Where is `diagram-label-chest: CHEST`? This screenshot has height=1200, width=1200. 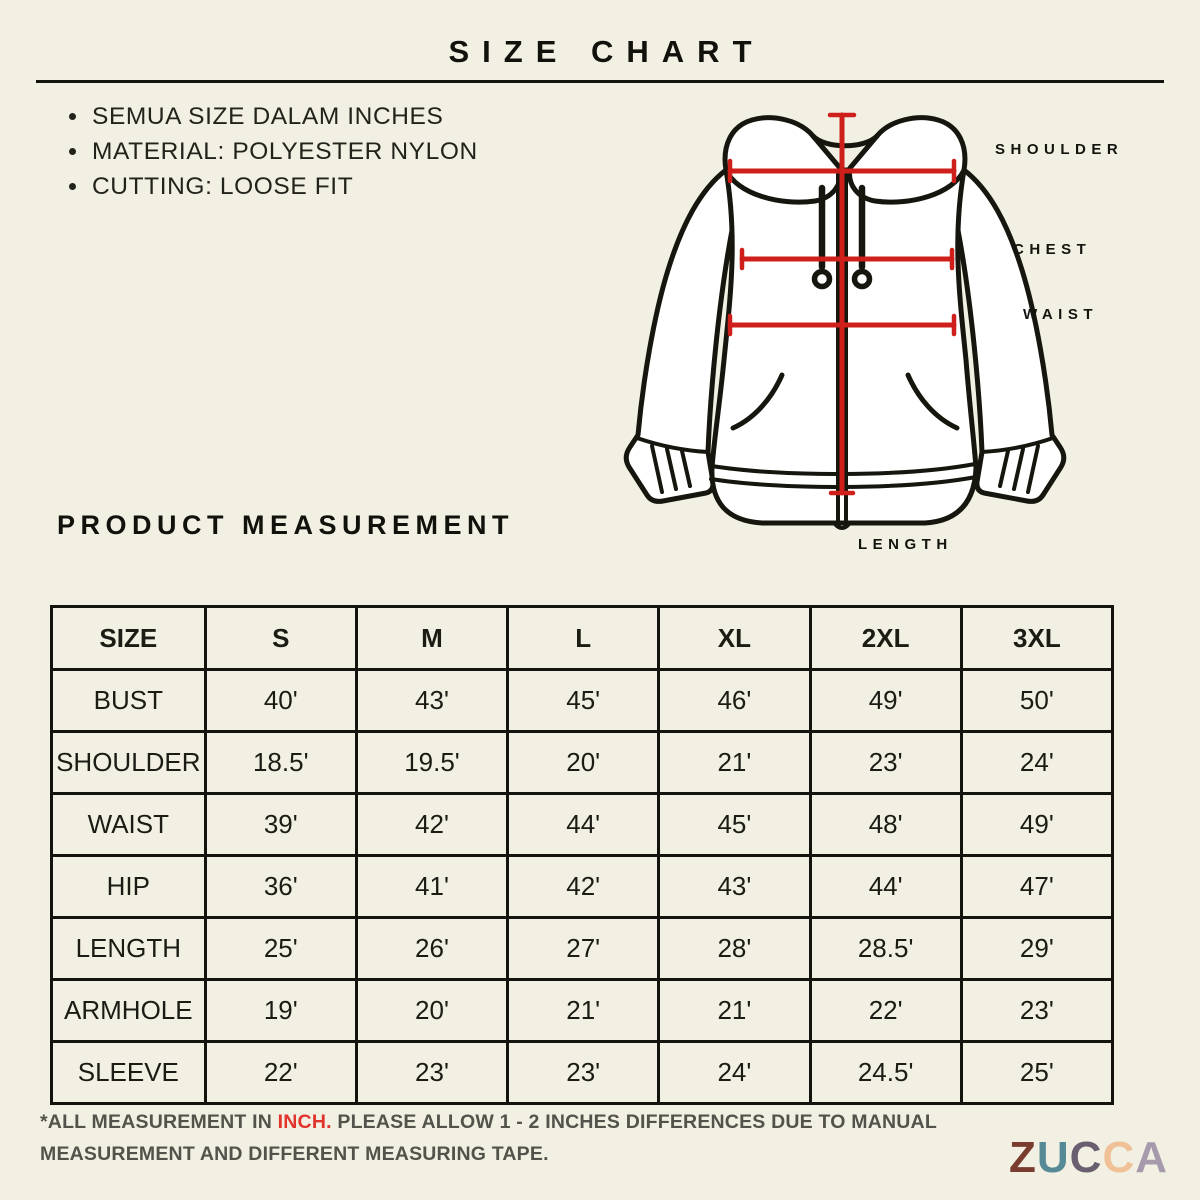 diagram-label-chest: CHEST is located at coordinates (1052, 249).